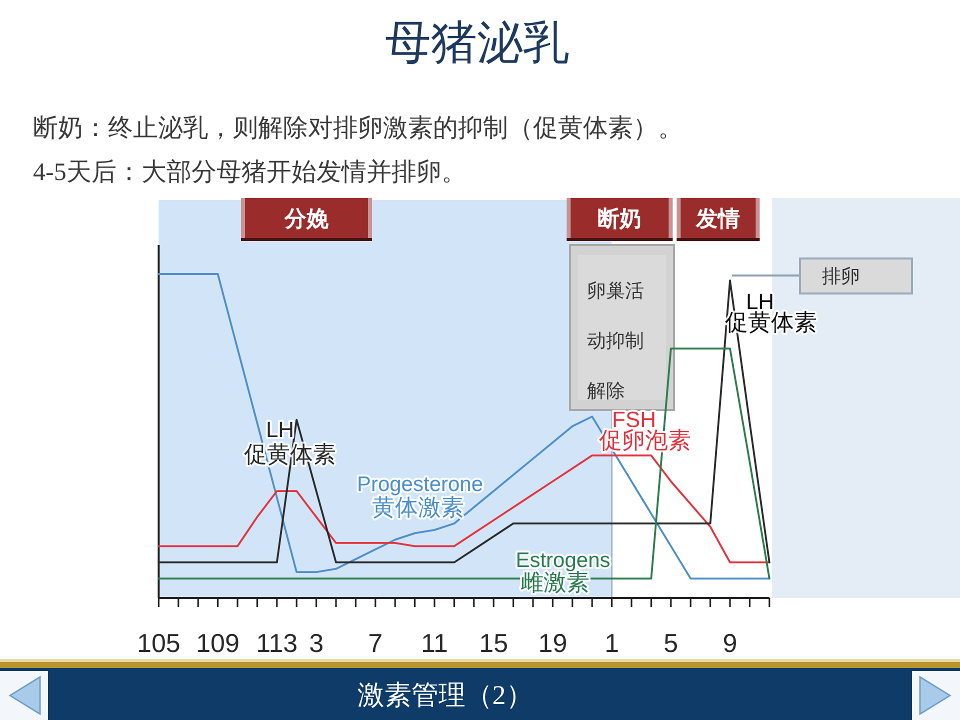 This screenshot has height=720, width=960. I want to click on chart-subtitle: 断奶：终止泌乳，则解除对排卵激素的抑制（促黄体素）。 4-5天后：大部分母猪开始发情并排卵。, so click(358, 150).